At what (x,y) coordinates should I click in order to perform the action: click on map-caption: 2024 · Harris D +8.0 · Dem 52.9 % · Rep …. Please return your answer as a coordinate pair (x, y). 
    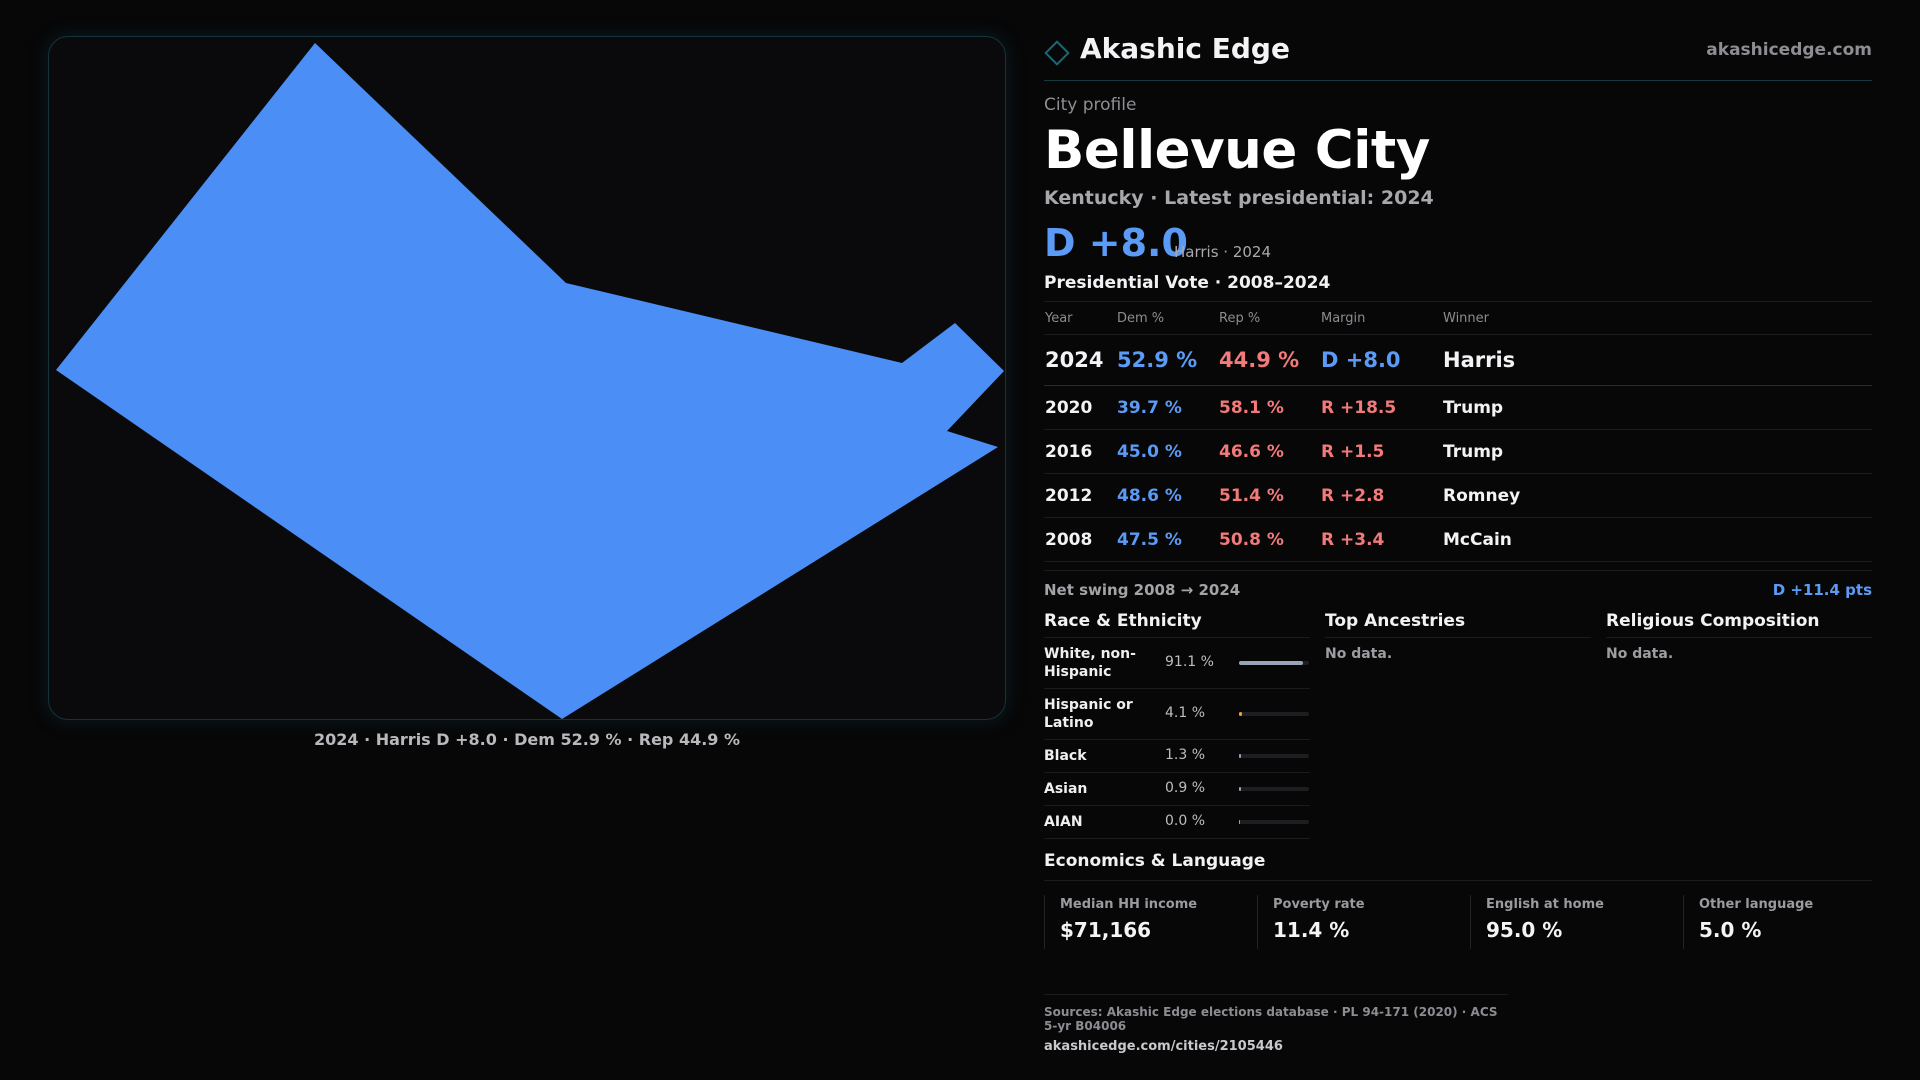
    Looking at the image, I should click on (527, 739).